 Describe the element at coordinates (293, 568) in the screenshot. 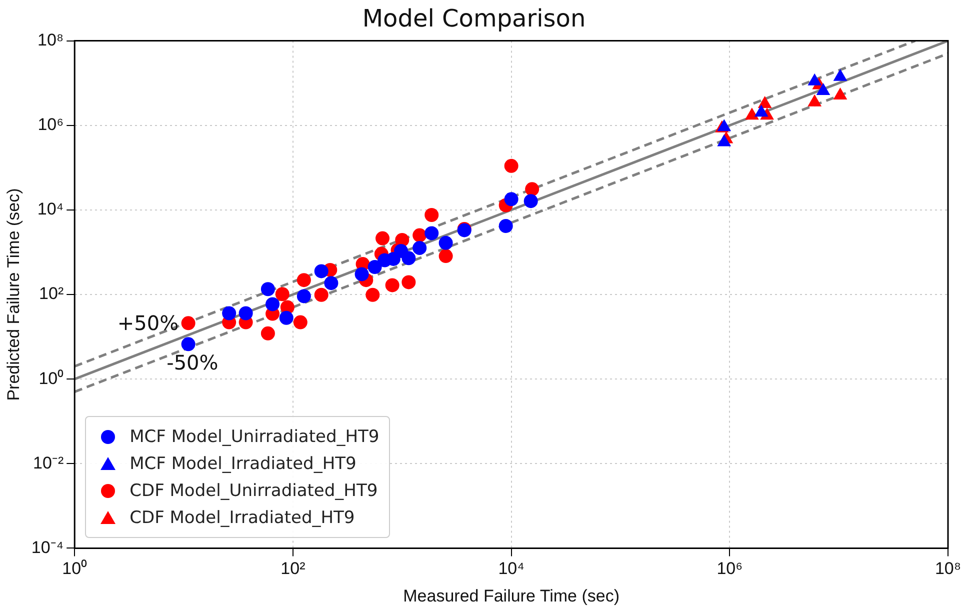

I see `x-tick-label: 10²` at that location.